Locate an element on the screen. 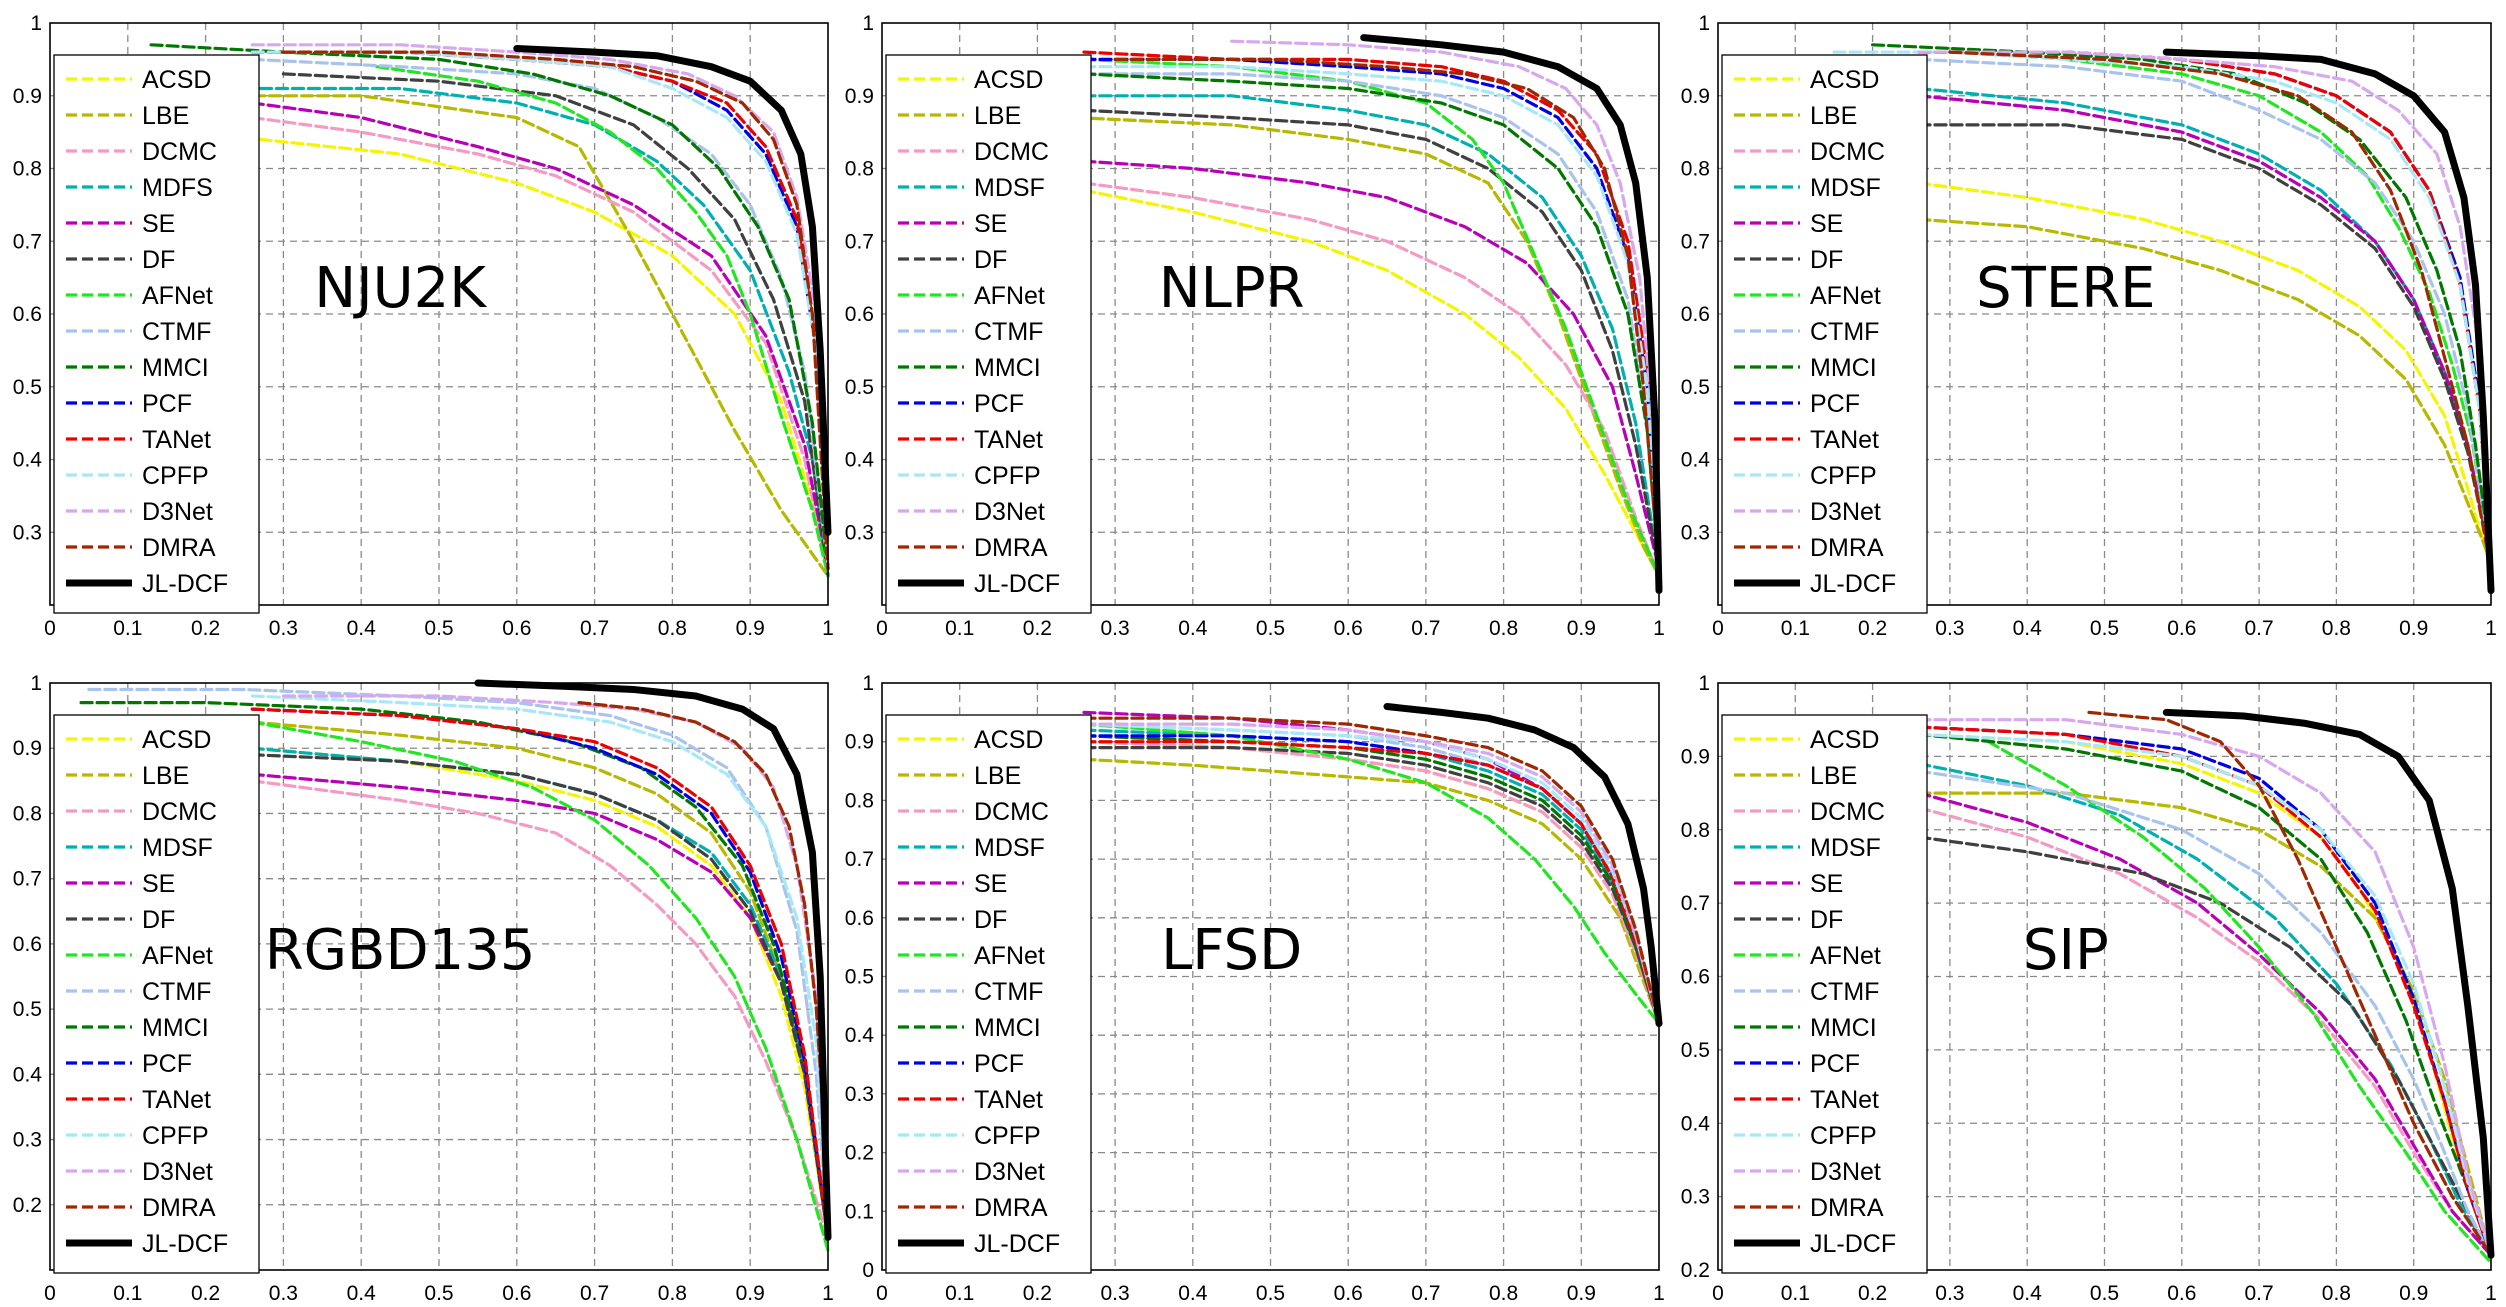 The image size is (2506, 1307). axes-frame is located at coordinates (1270, 314).